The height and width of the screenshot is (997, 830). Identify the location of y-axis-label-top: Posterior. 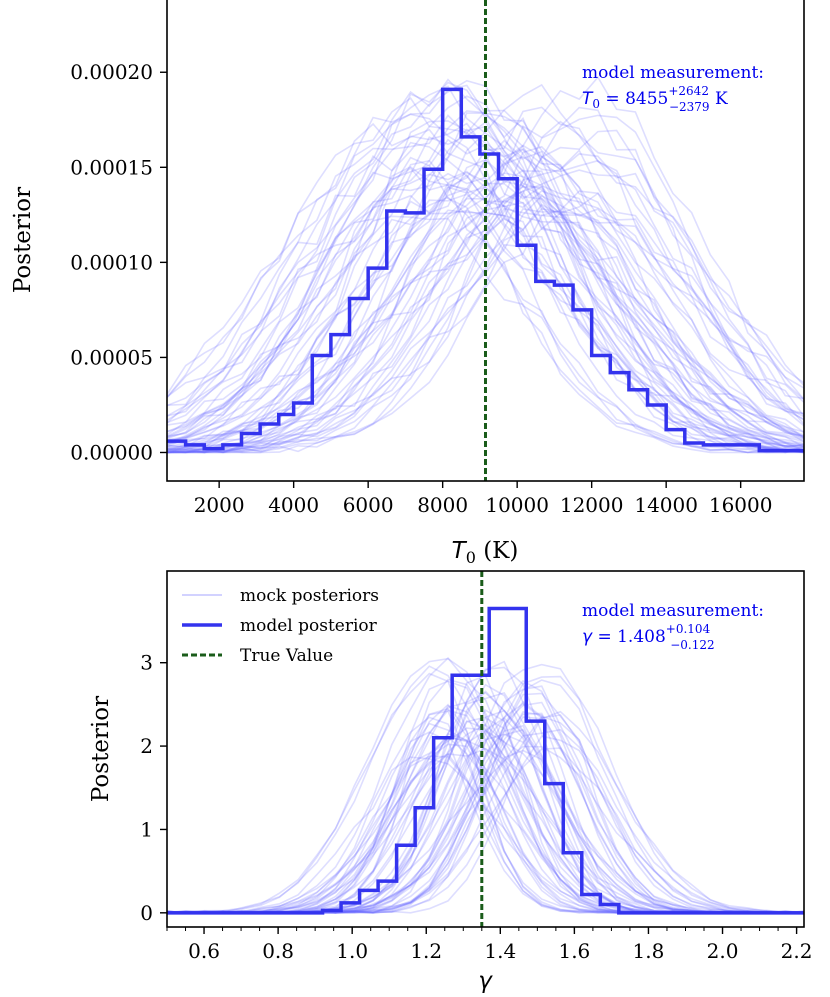
(23, 240).